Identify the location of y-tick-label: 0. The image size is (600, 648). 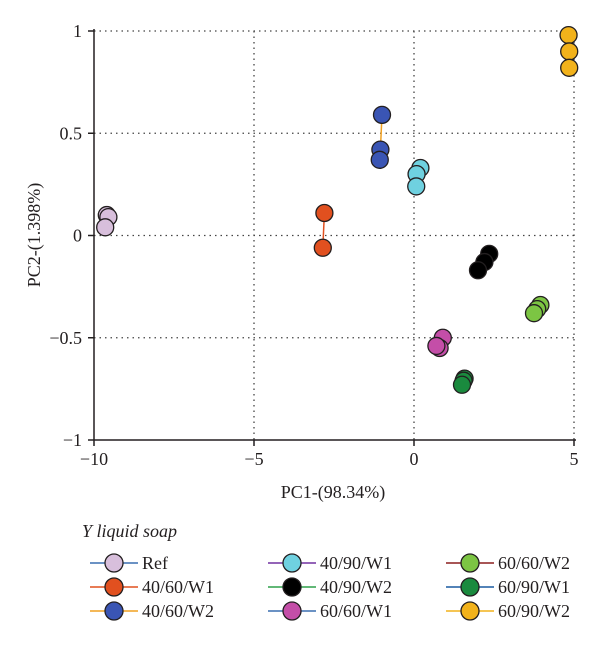
(77, 236).